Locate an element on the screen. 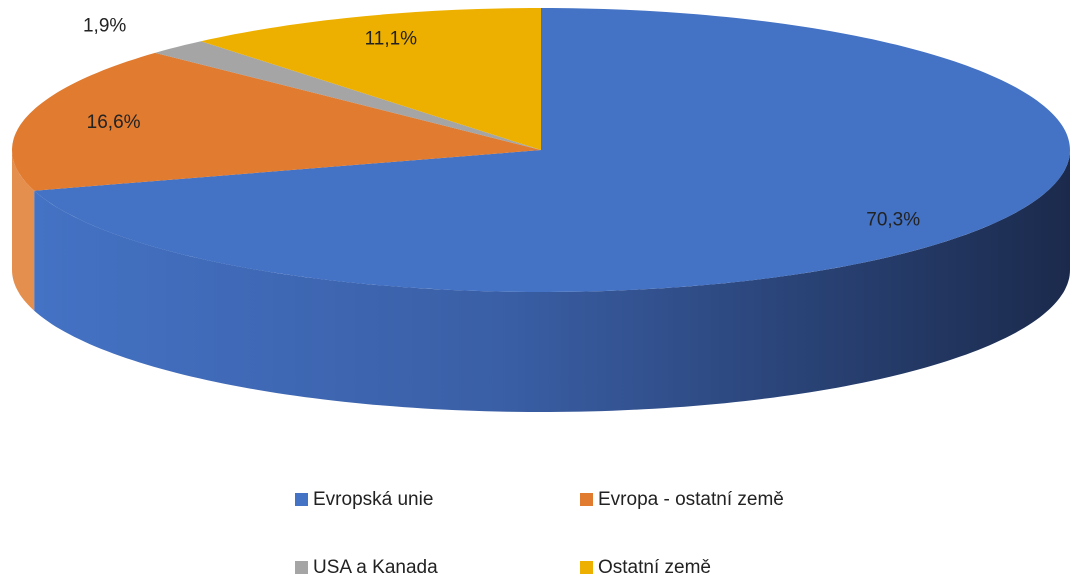  data-label: 11,1% is located at coordinates (391, 38).